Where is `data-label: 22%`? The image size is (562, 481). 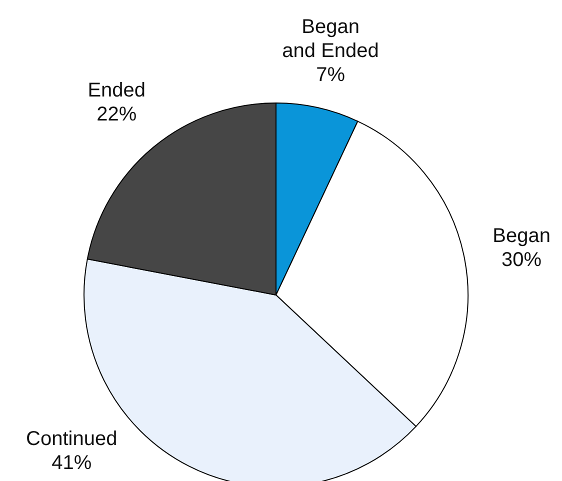
data-label: 22% is located at coordinates (116, 114).